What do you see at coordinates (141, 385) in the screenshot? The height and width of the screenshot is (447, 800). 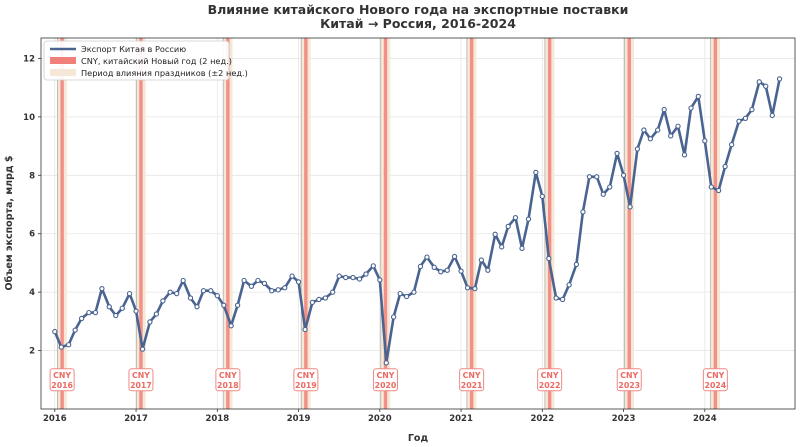 I see `cny-label-year: 2017` at bounding box center [141, 385].